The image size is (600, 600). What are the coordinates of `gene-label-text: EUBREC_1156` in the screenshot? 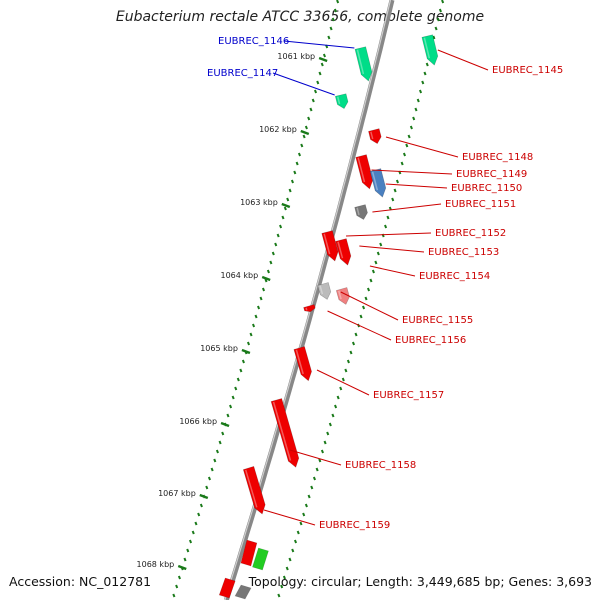 It's located at (430, 340).